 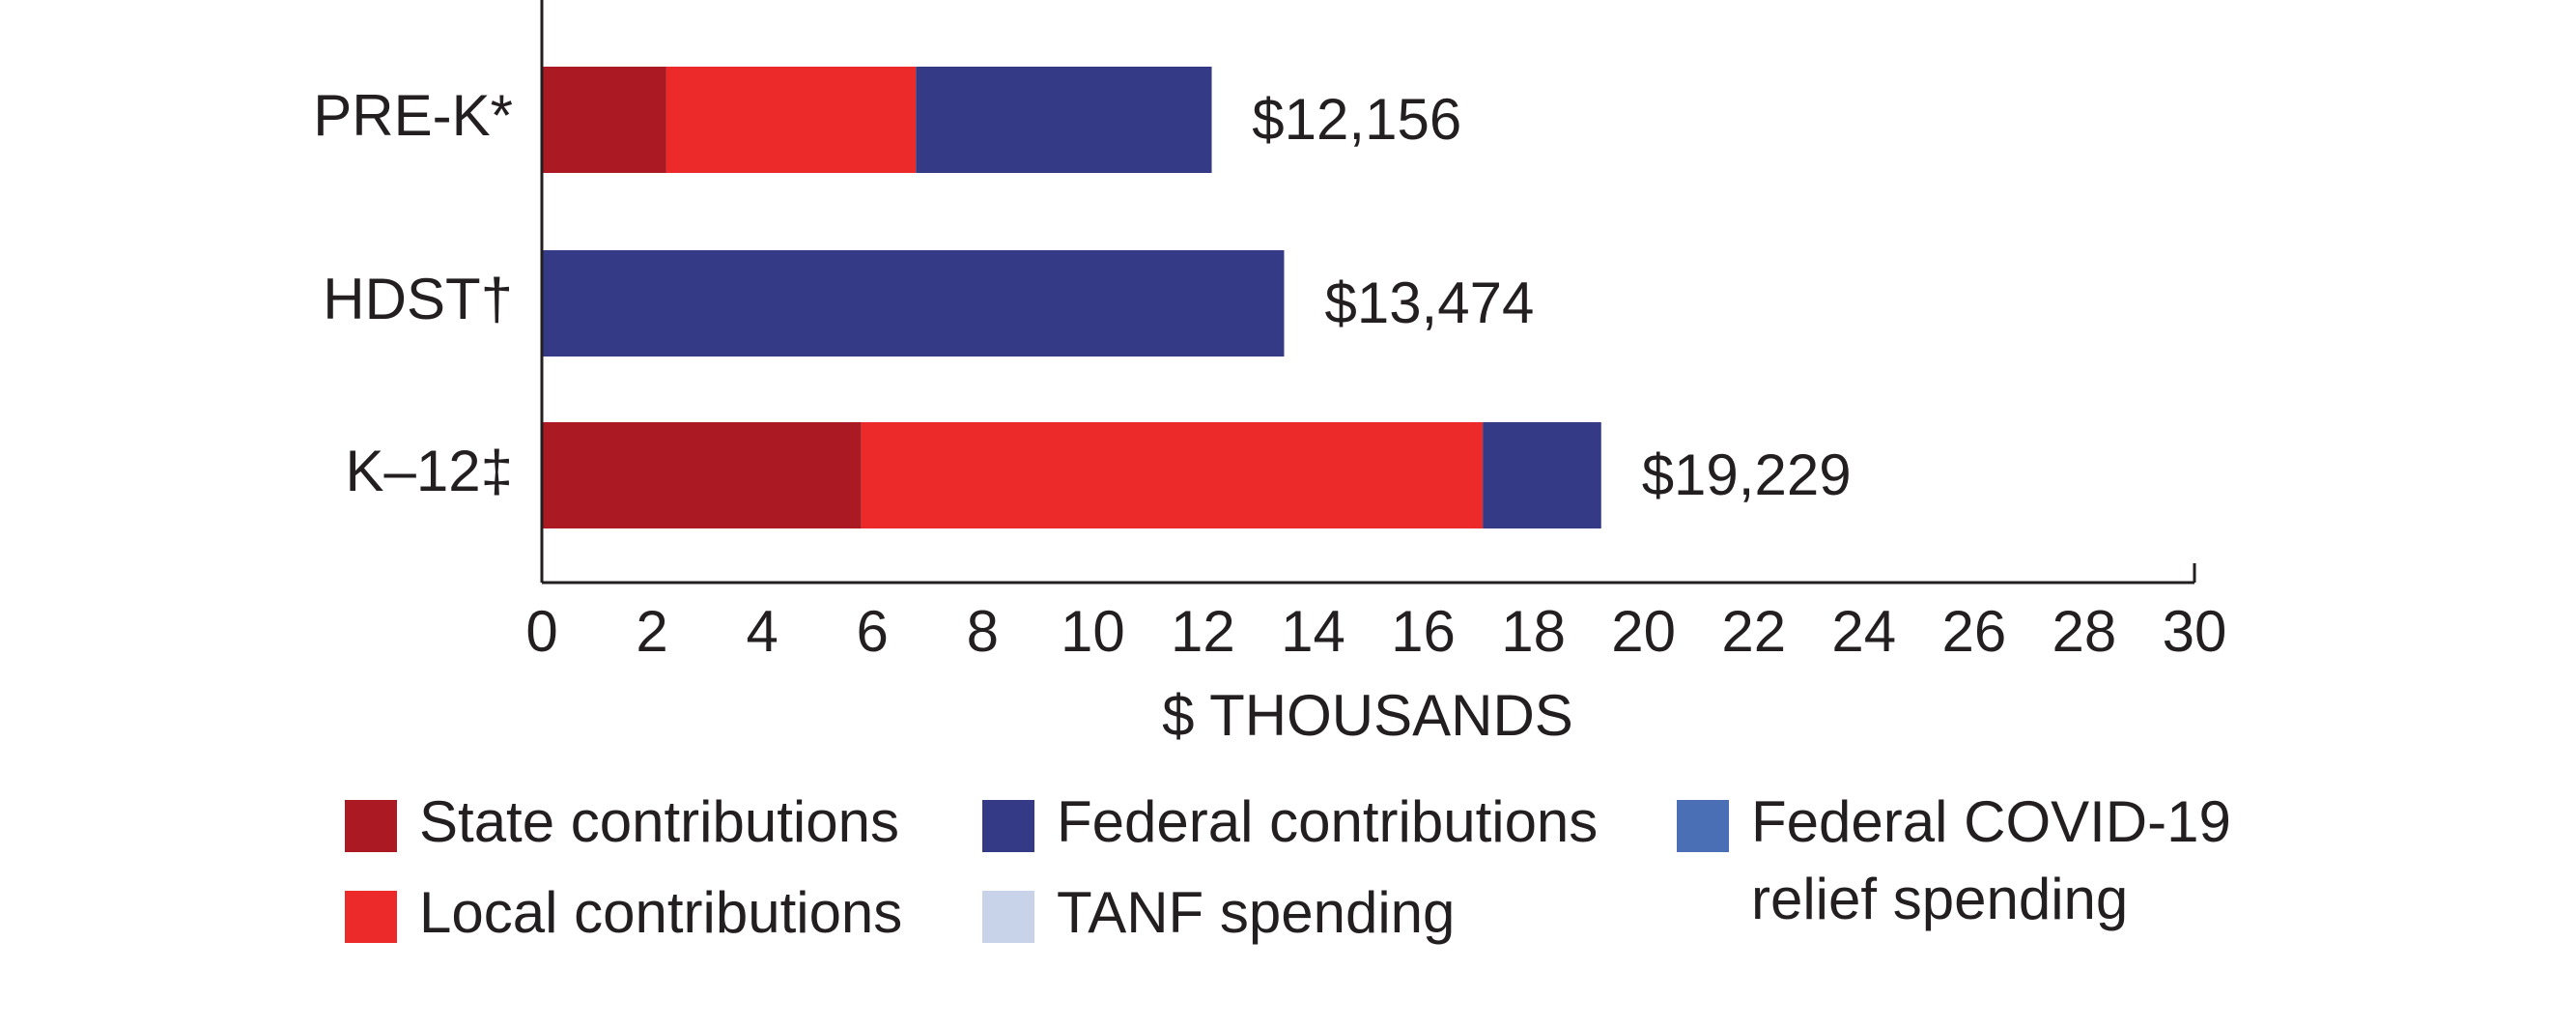 I want to click on value-label: $13,474, so click(x=1429, y=303).